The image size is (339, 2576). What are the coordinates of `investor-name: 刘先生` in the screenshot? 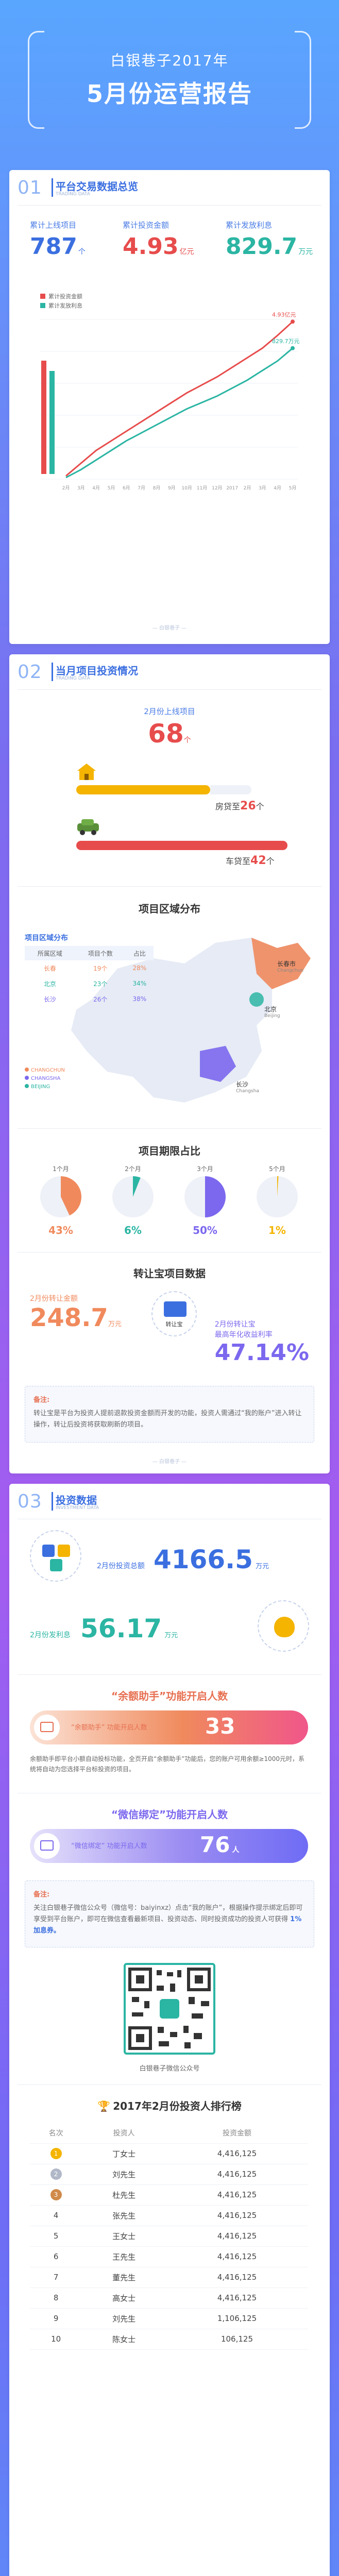 It's located at (124, 2174).